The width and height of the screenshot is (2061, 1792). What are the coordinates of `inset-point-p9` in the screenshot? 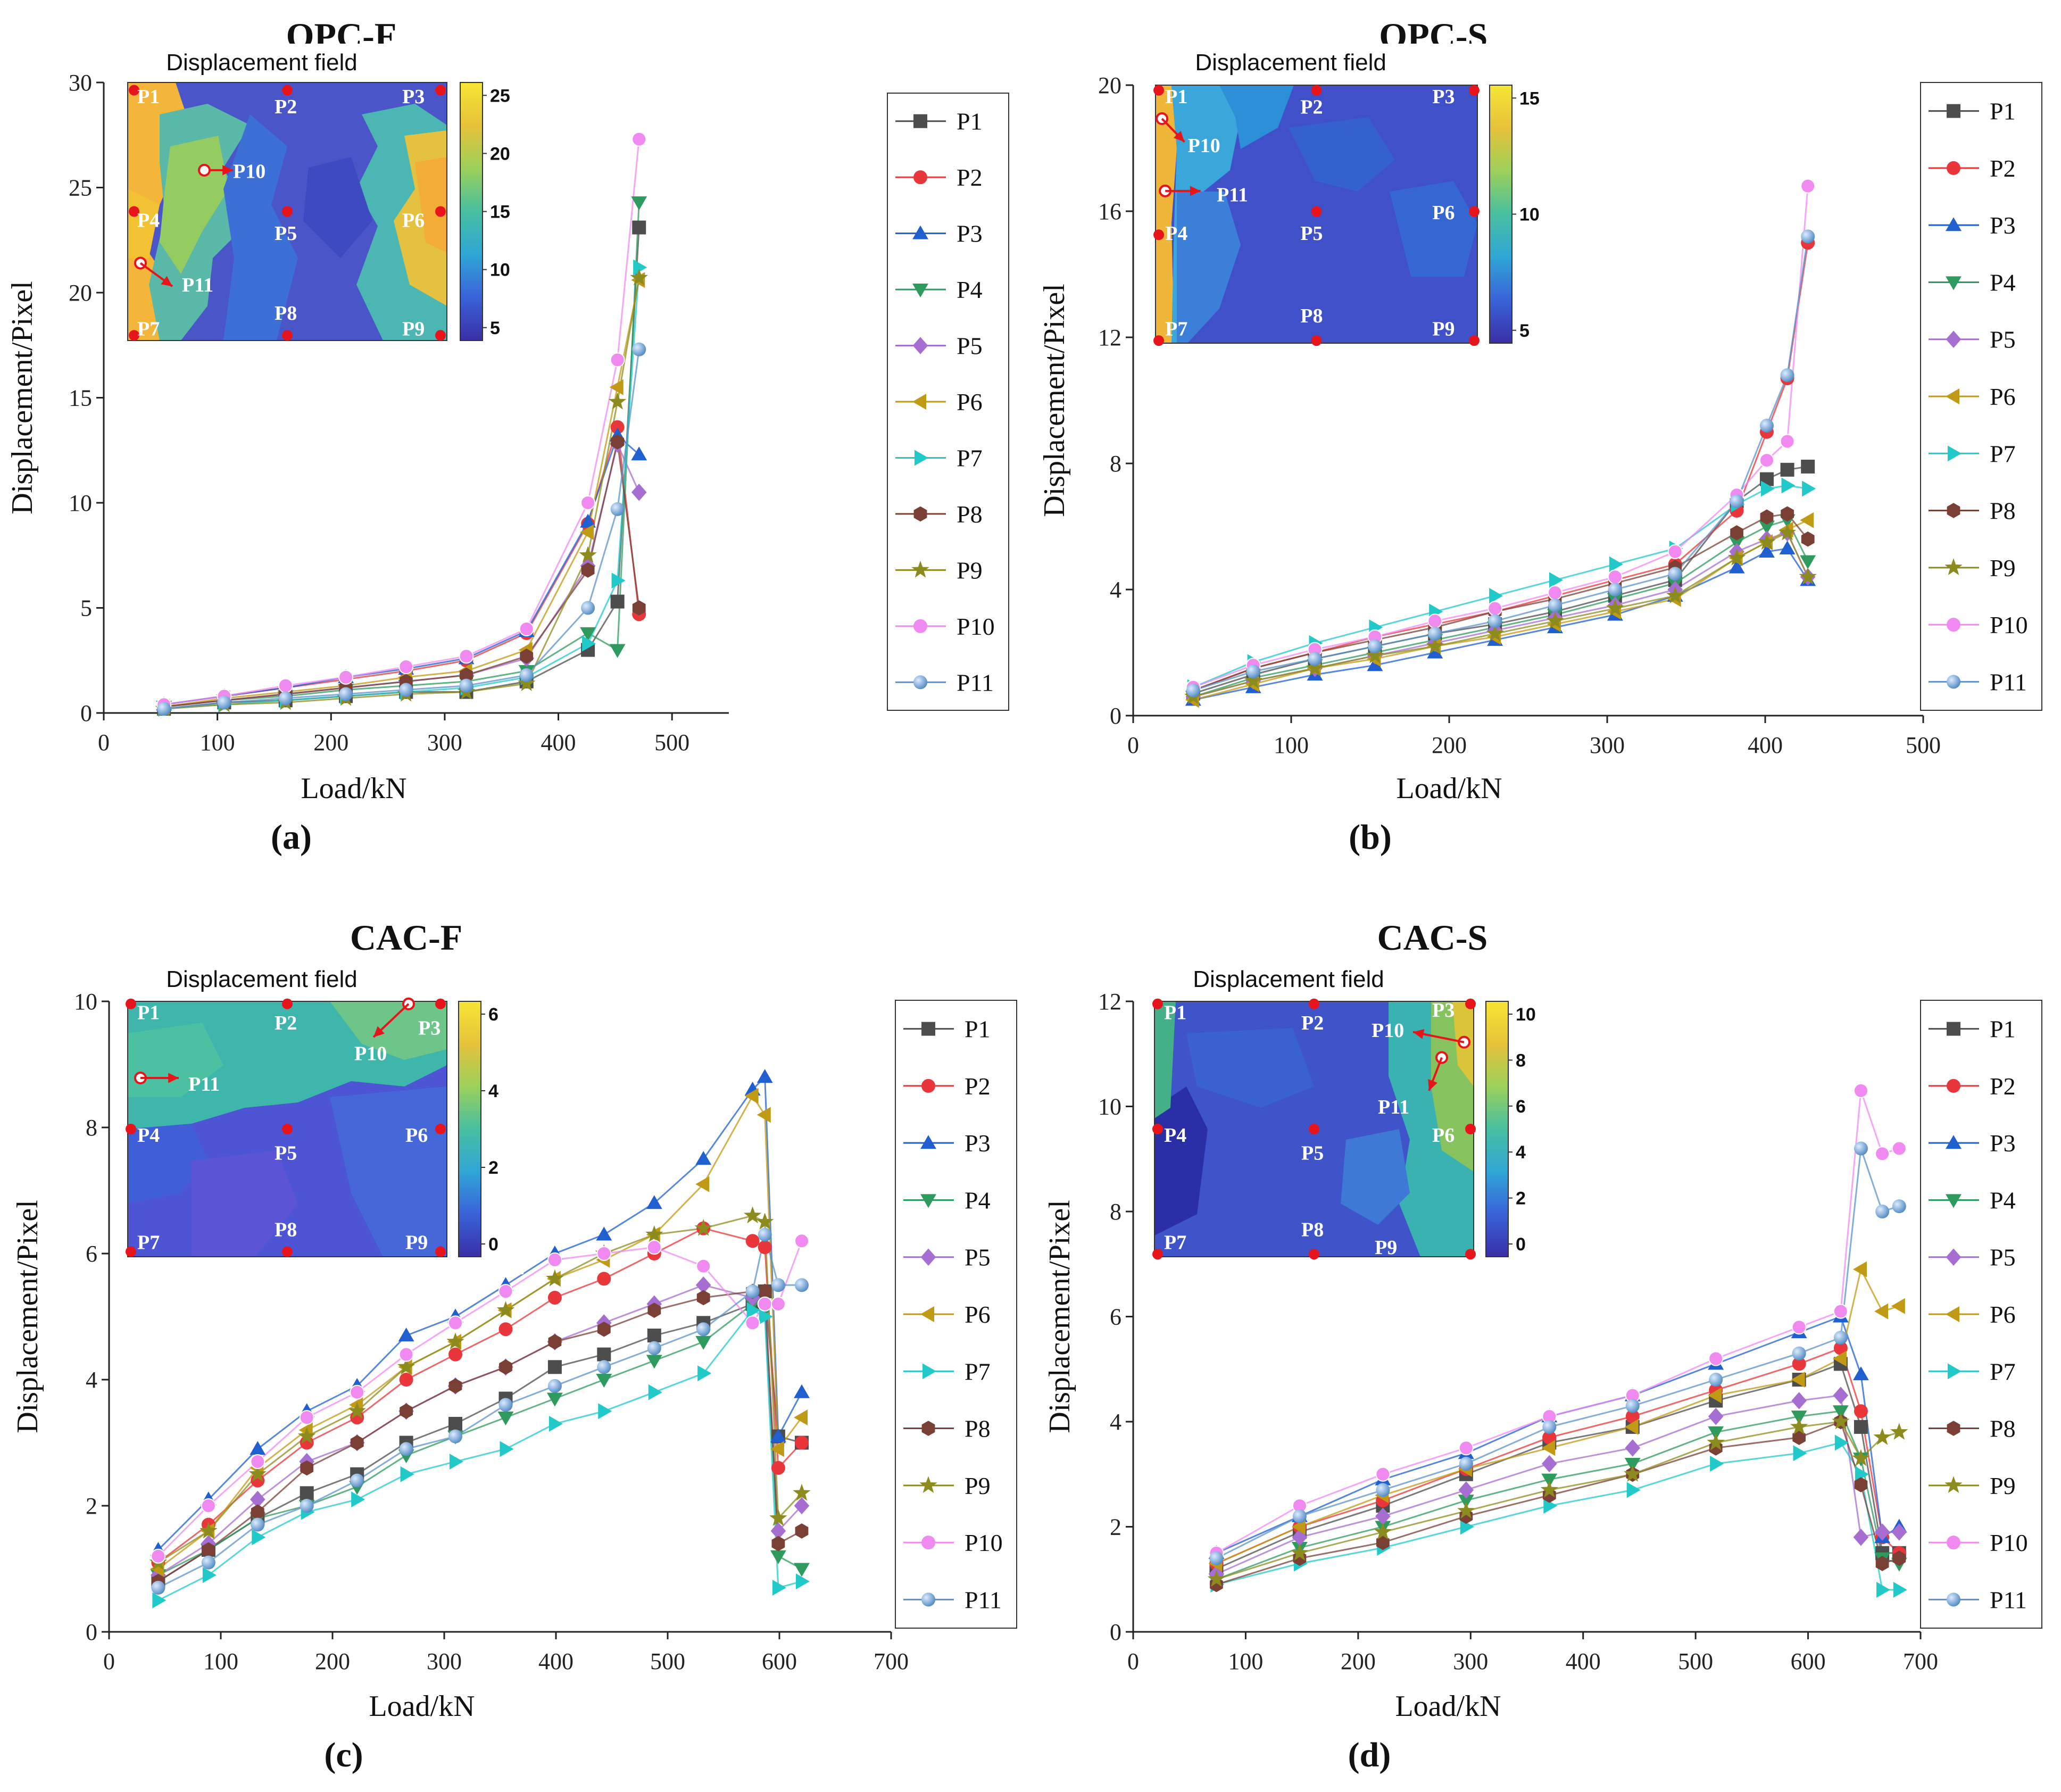 It's located at (1474, 340).